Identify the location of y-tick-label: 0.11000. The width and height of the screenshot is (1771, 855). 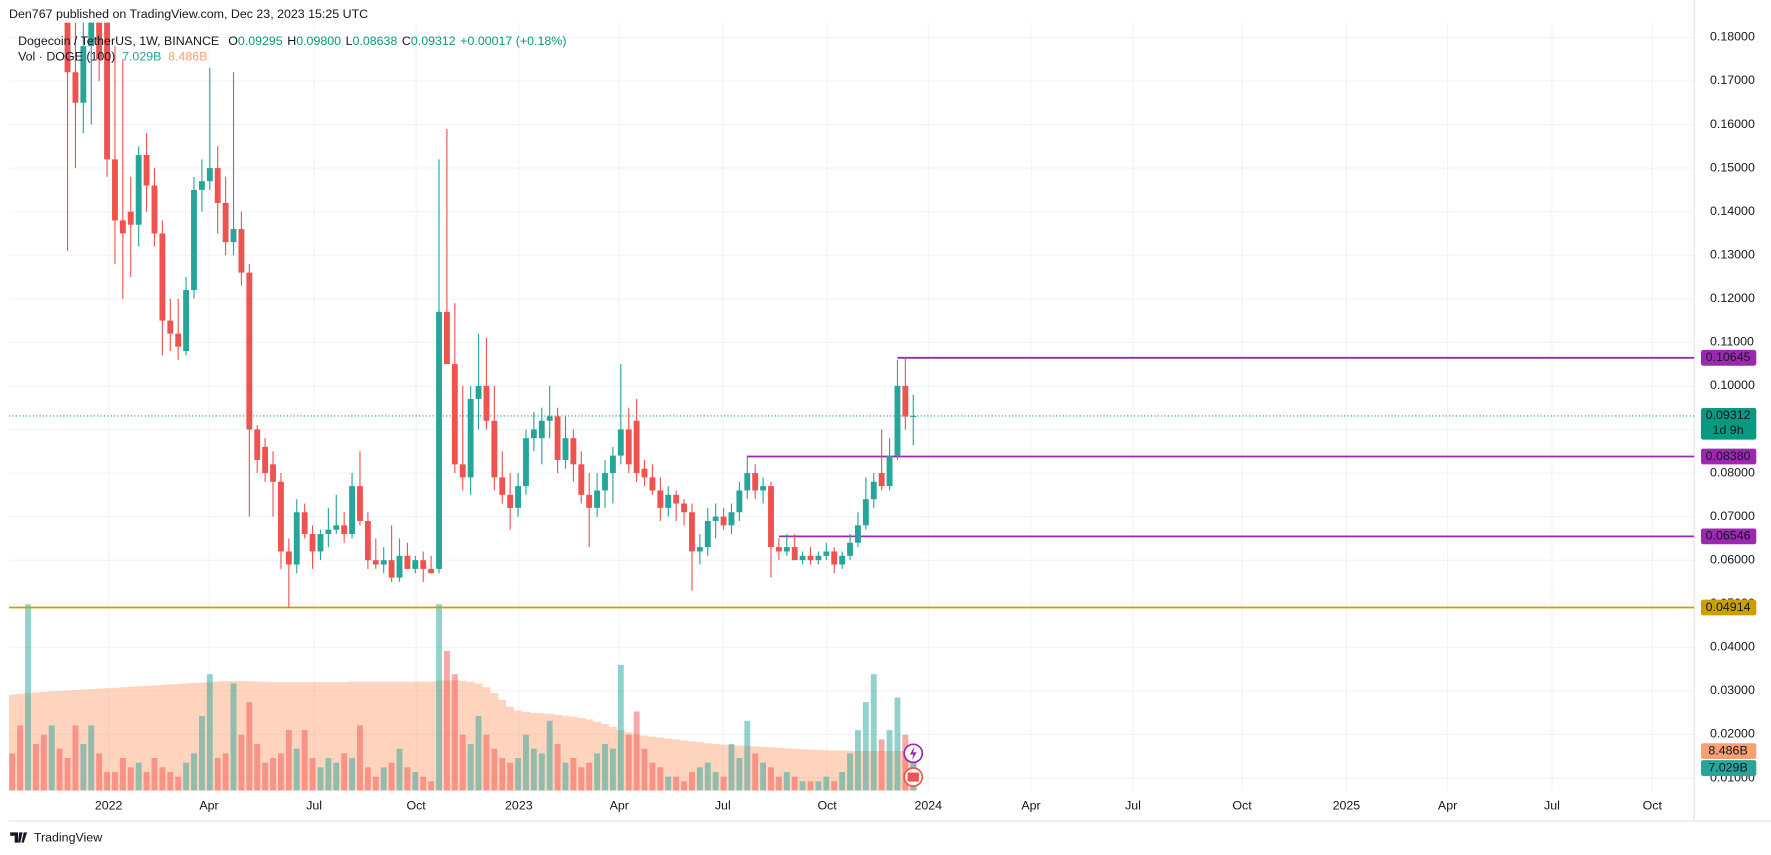
(1732, 342).